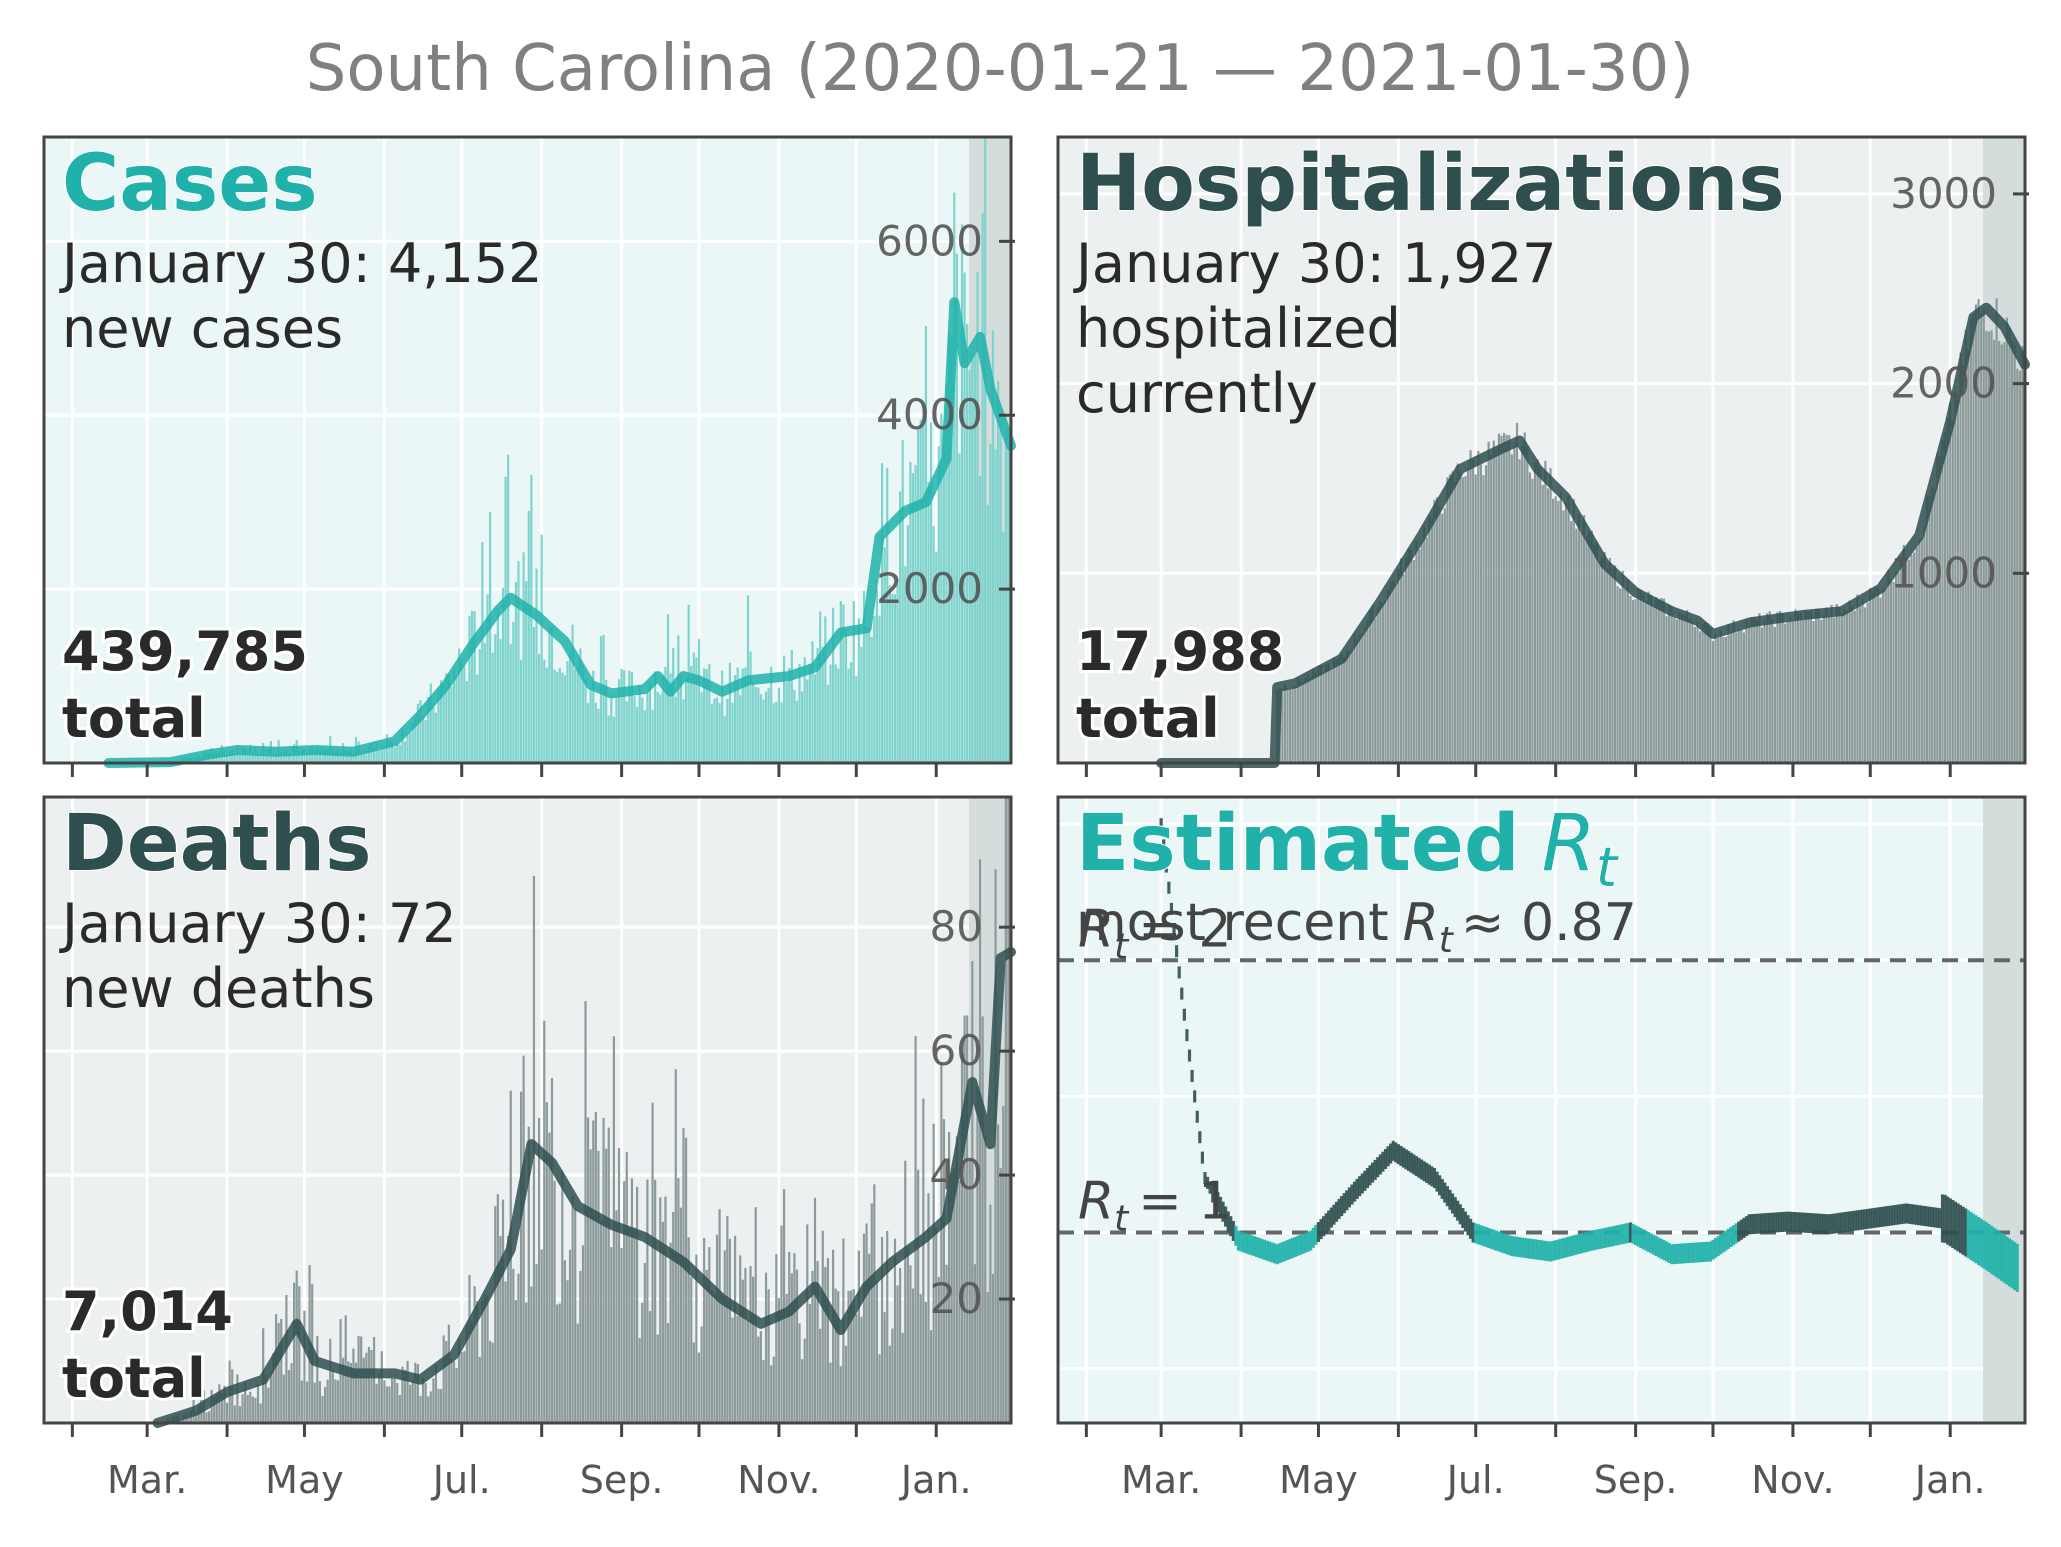  What do you see at coordinates (218, 988) in the screenshot?
I see `deaths-latest-unit: new deaths` at bounding box center [218, 988].